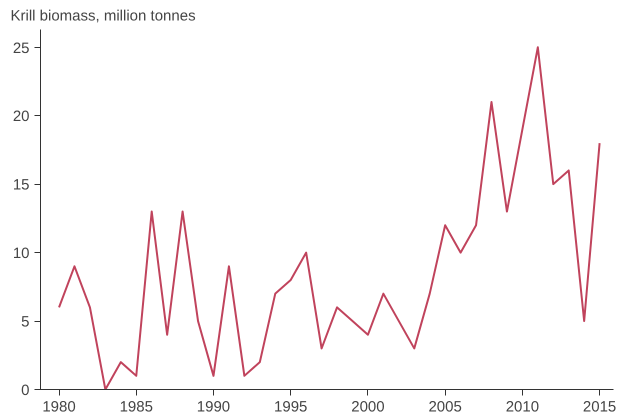 The width and height of the screenshot is (625, 414). Describe the element at coordinates (21, 185) in the screenshot. I see `y-tick-label: 15` at that location.